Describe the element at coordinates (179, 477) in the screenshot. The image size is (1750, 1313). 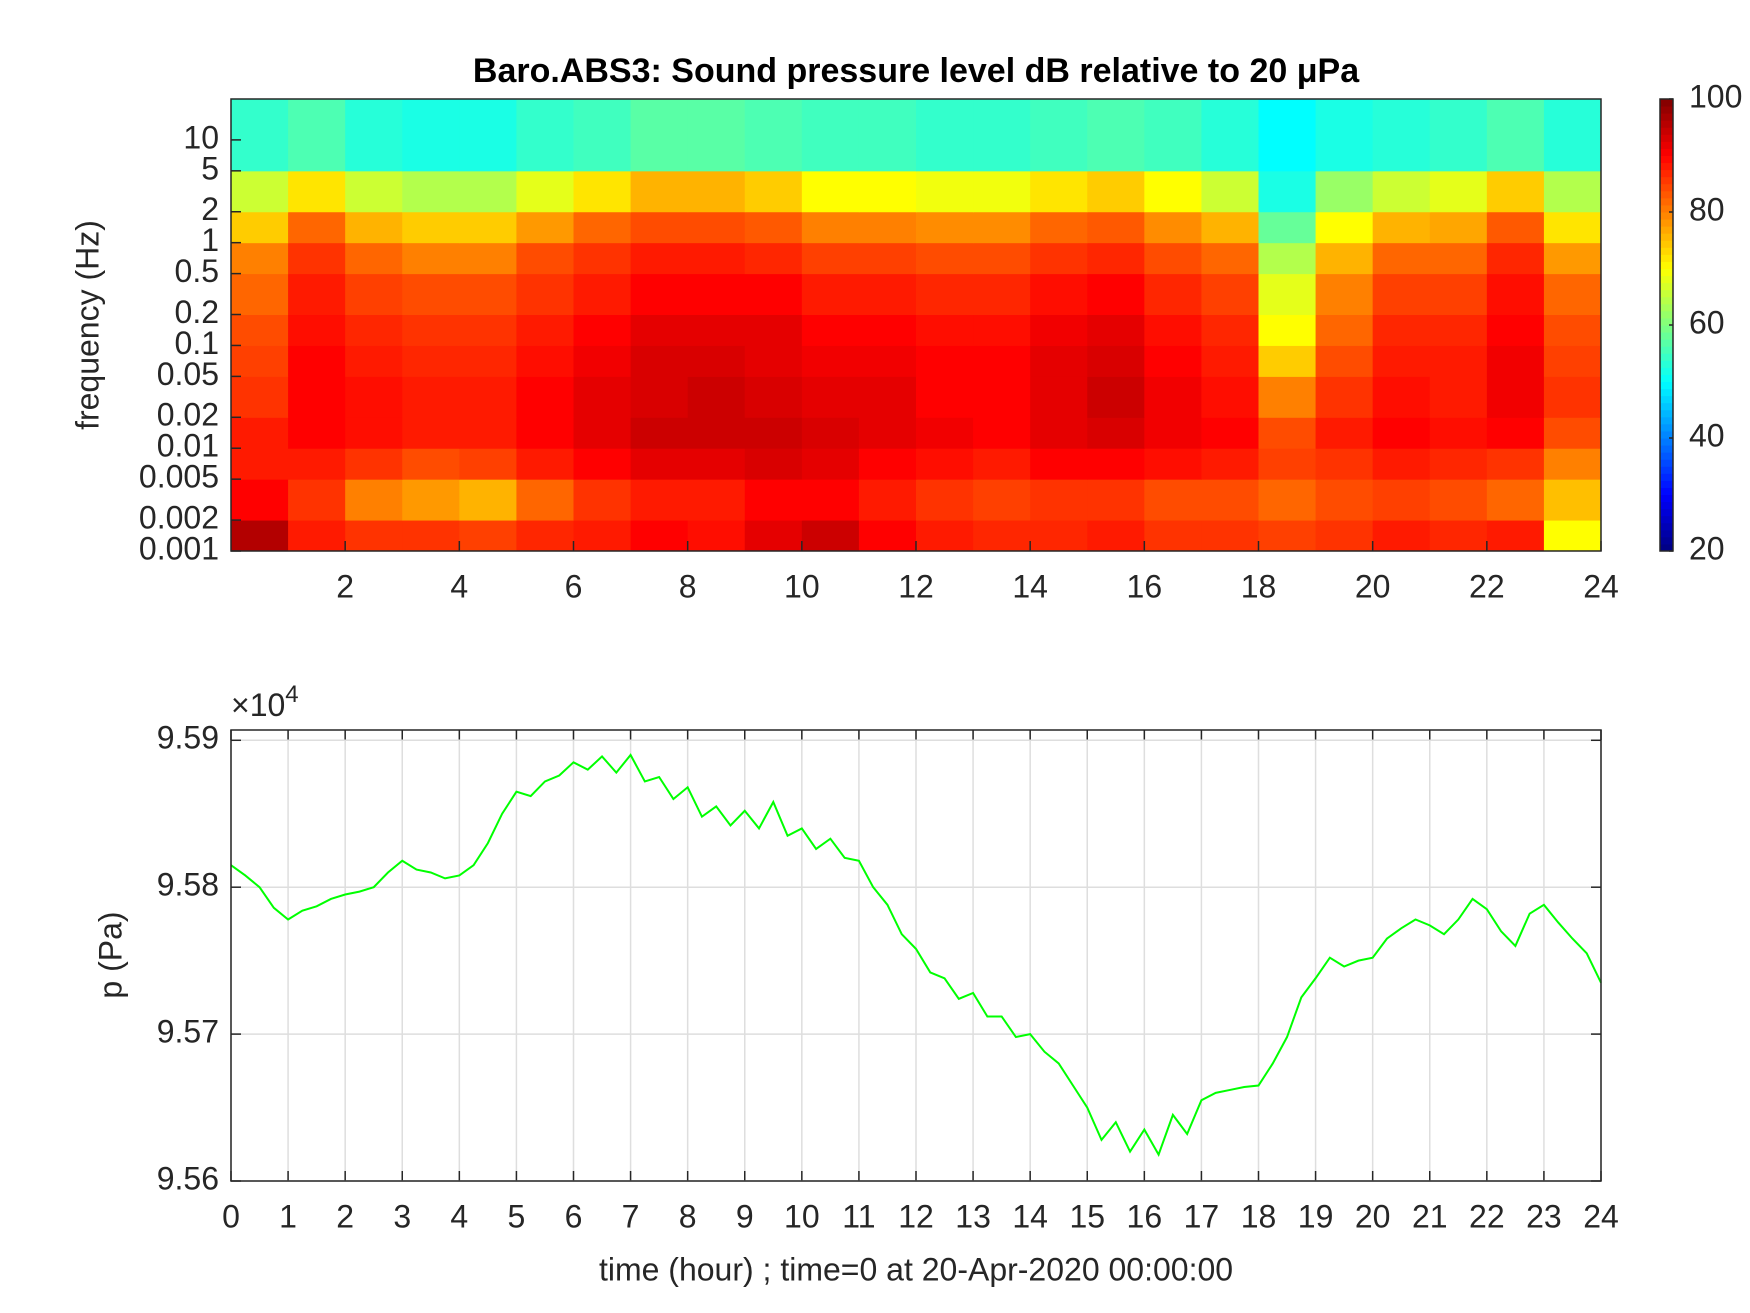
I see `y-tick-label: 0.005` at that location.